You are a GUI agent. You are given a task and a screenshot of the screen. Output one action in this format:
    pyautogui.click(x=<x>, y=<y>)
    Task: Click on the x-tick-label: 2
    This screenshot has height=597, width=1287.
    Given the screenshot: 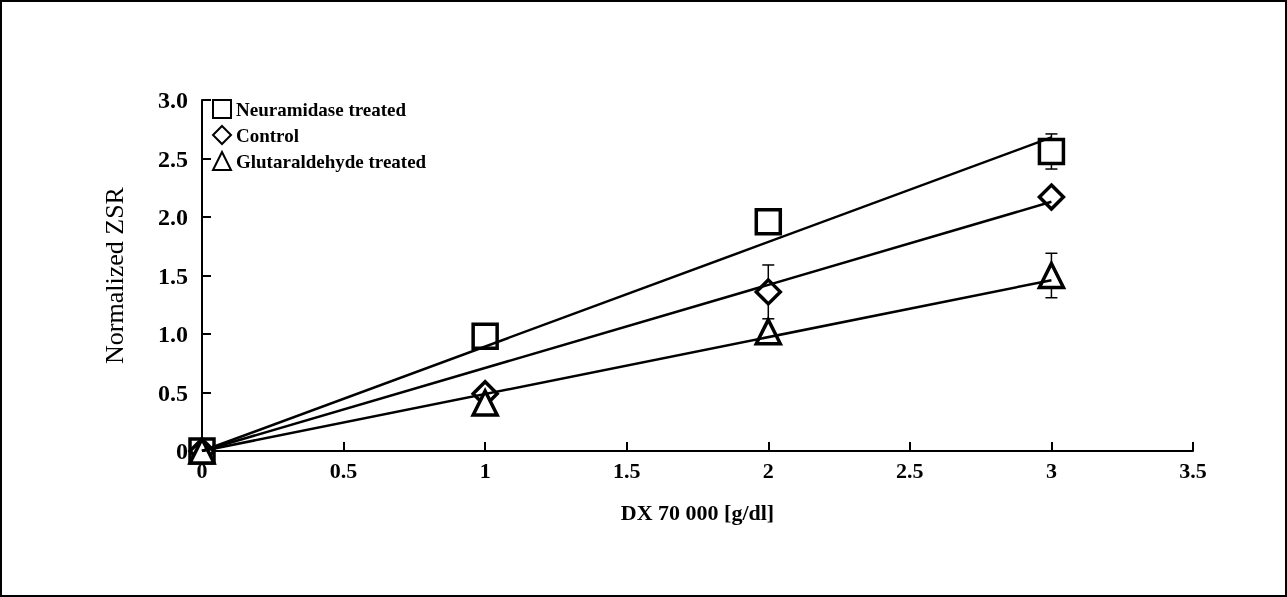 What is the action you would take?
    pyautogui.click(x=768, y=470)
    